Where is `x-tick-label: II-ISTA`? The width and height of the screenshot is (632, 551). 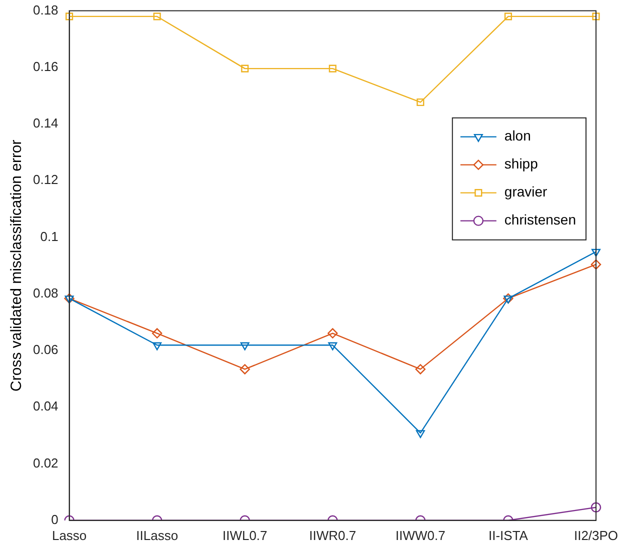
x-tick-label: II-ISTA is located at coordinates (508, 535).